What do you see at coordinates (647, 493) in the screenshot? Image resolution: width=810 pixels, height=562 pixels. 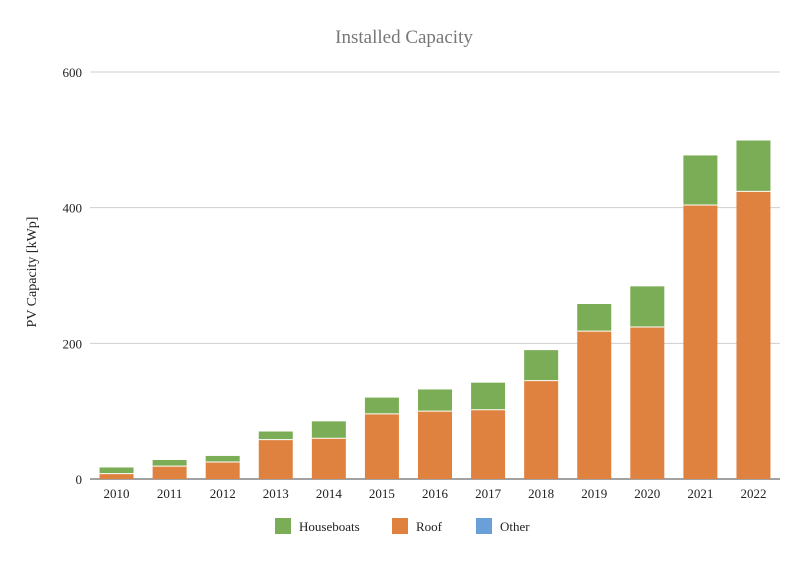 I see `x-tick-label: 2020` at bounding box center [647, 493].